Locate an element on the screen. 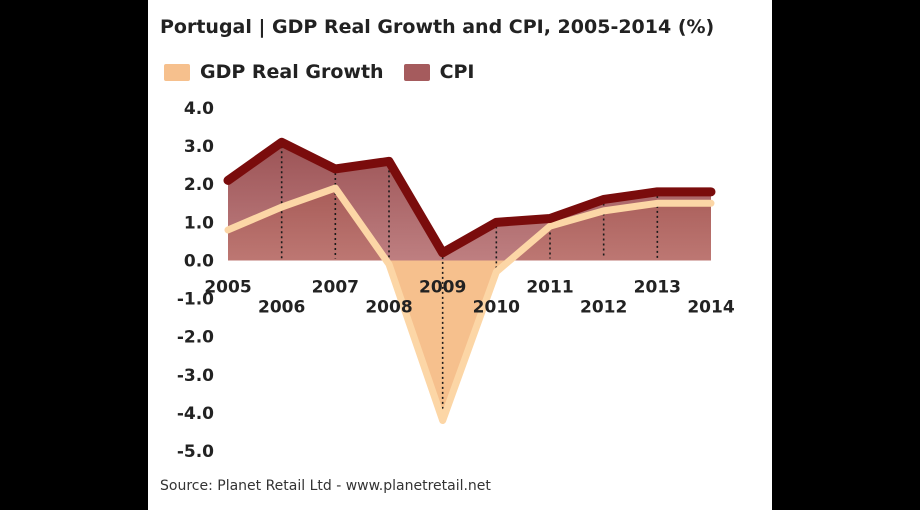 The image size is (920, 510). cpi-line is located at coordinates (469, 197).